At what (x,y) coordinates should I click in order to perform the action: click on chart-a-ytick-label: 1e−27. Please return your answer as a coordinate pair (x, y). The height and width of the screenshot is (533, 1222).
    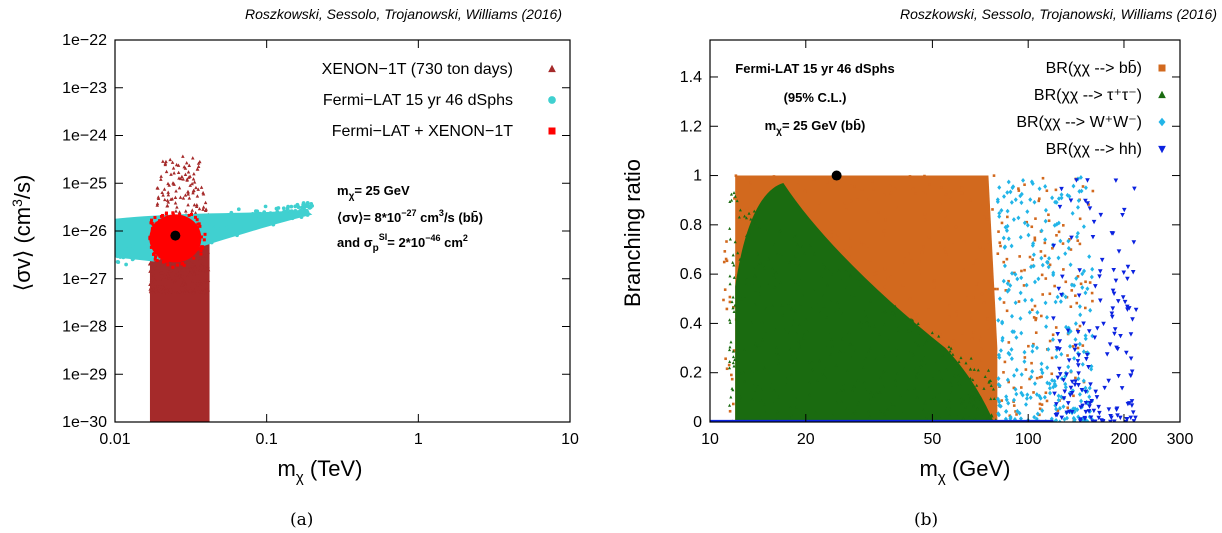
    Looking at the image, I should click on (84, 279).